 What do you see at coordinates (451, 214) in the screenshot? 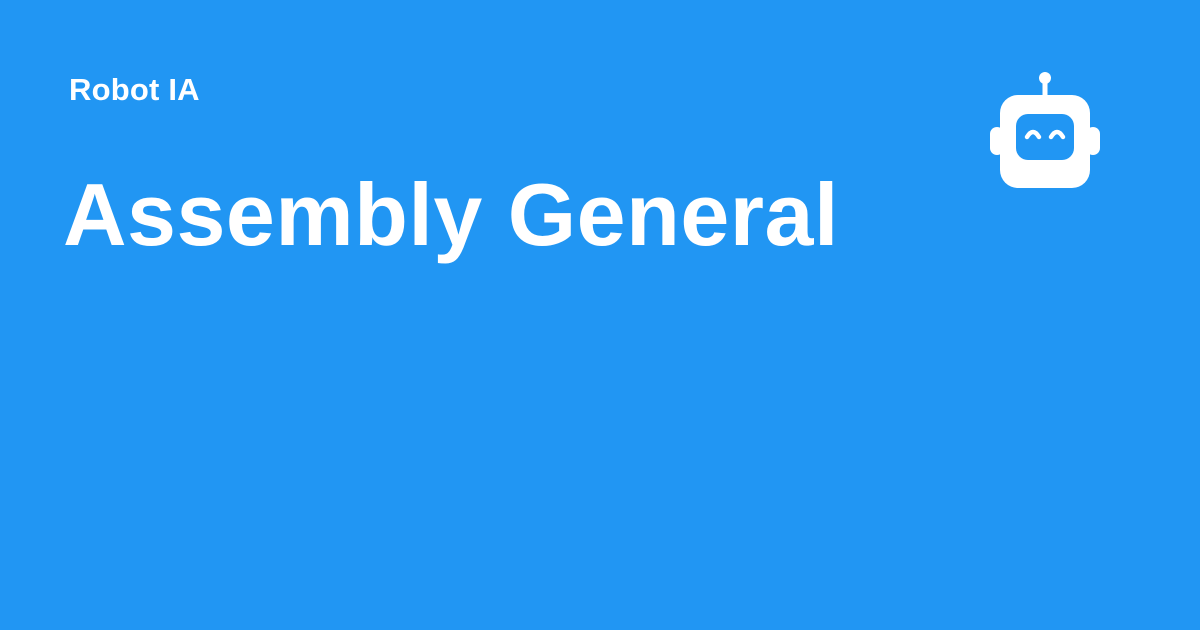
I see `page-title: Assembly General` at bounding box center [451, 214].